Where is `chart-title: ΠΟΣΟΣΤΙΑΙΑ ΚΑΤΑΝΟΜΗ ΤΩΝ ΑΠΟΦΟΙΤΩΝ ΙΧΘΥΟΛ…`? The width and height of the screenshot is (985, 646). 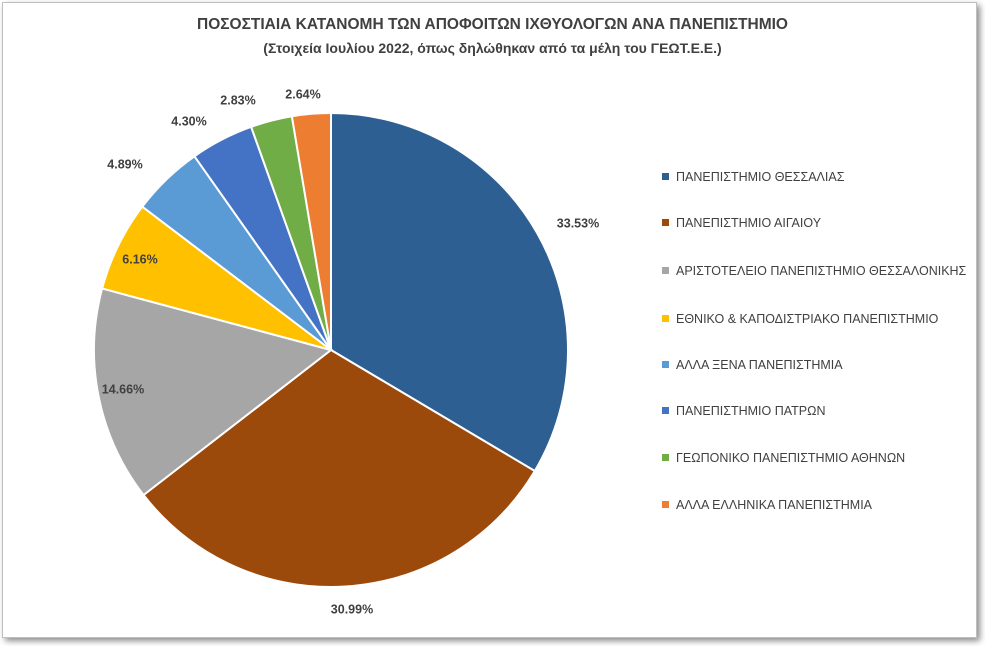 chart-title: ΠΟΣΟΣΤΙΑΙΑ ΚΑΤΑΝΟΜΗ ΤΩΝ ΑΠΟΦΟΙΤΩΝ ΙΧΘΥΟΛ… is located at coordinates (492, 24).